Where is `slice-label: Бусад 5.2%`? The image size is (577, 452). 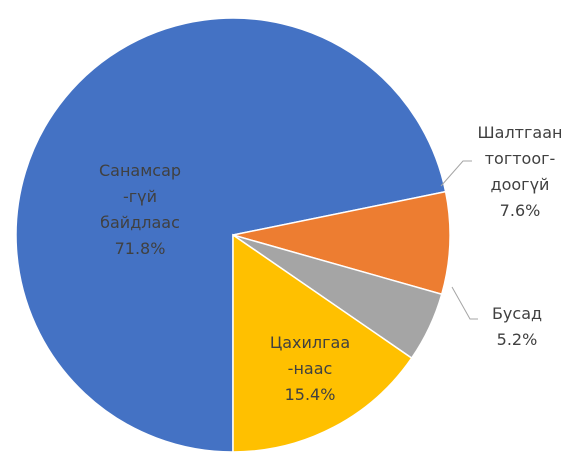 slice-label: Бусад 5.2% is located at coordinates (517, 327).